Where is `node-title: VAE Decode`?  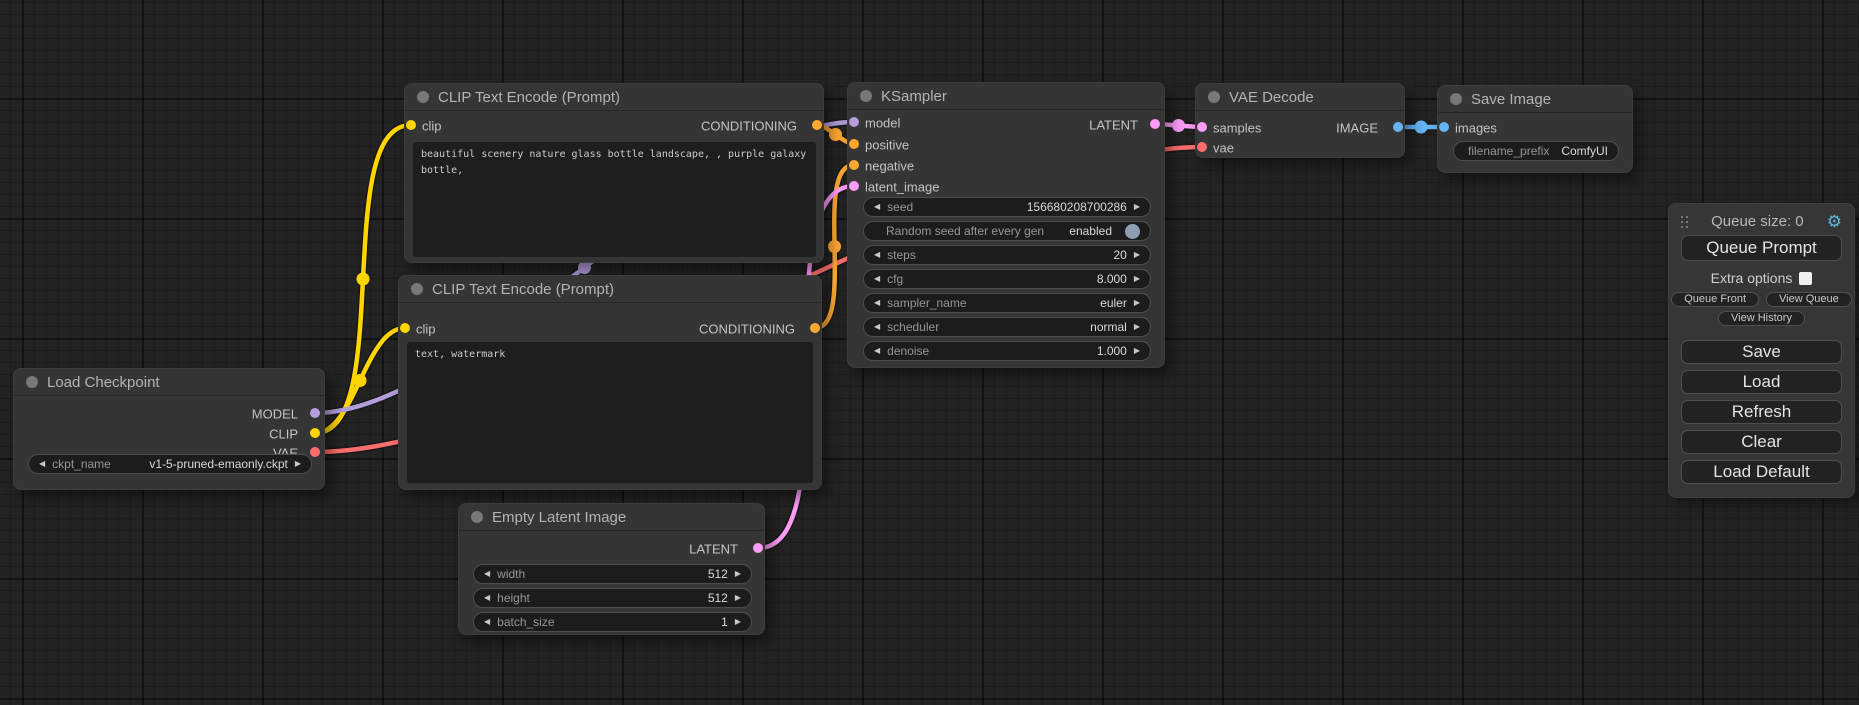 node-title: VAE Decode is located at coordinates (1271, 97).